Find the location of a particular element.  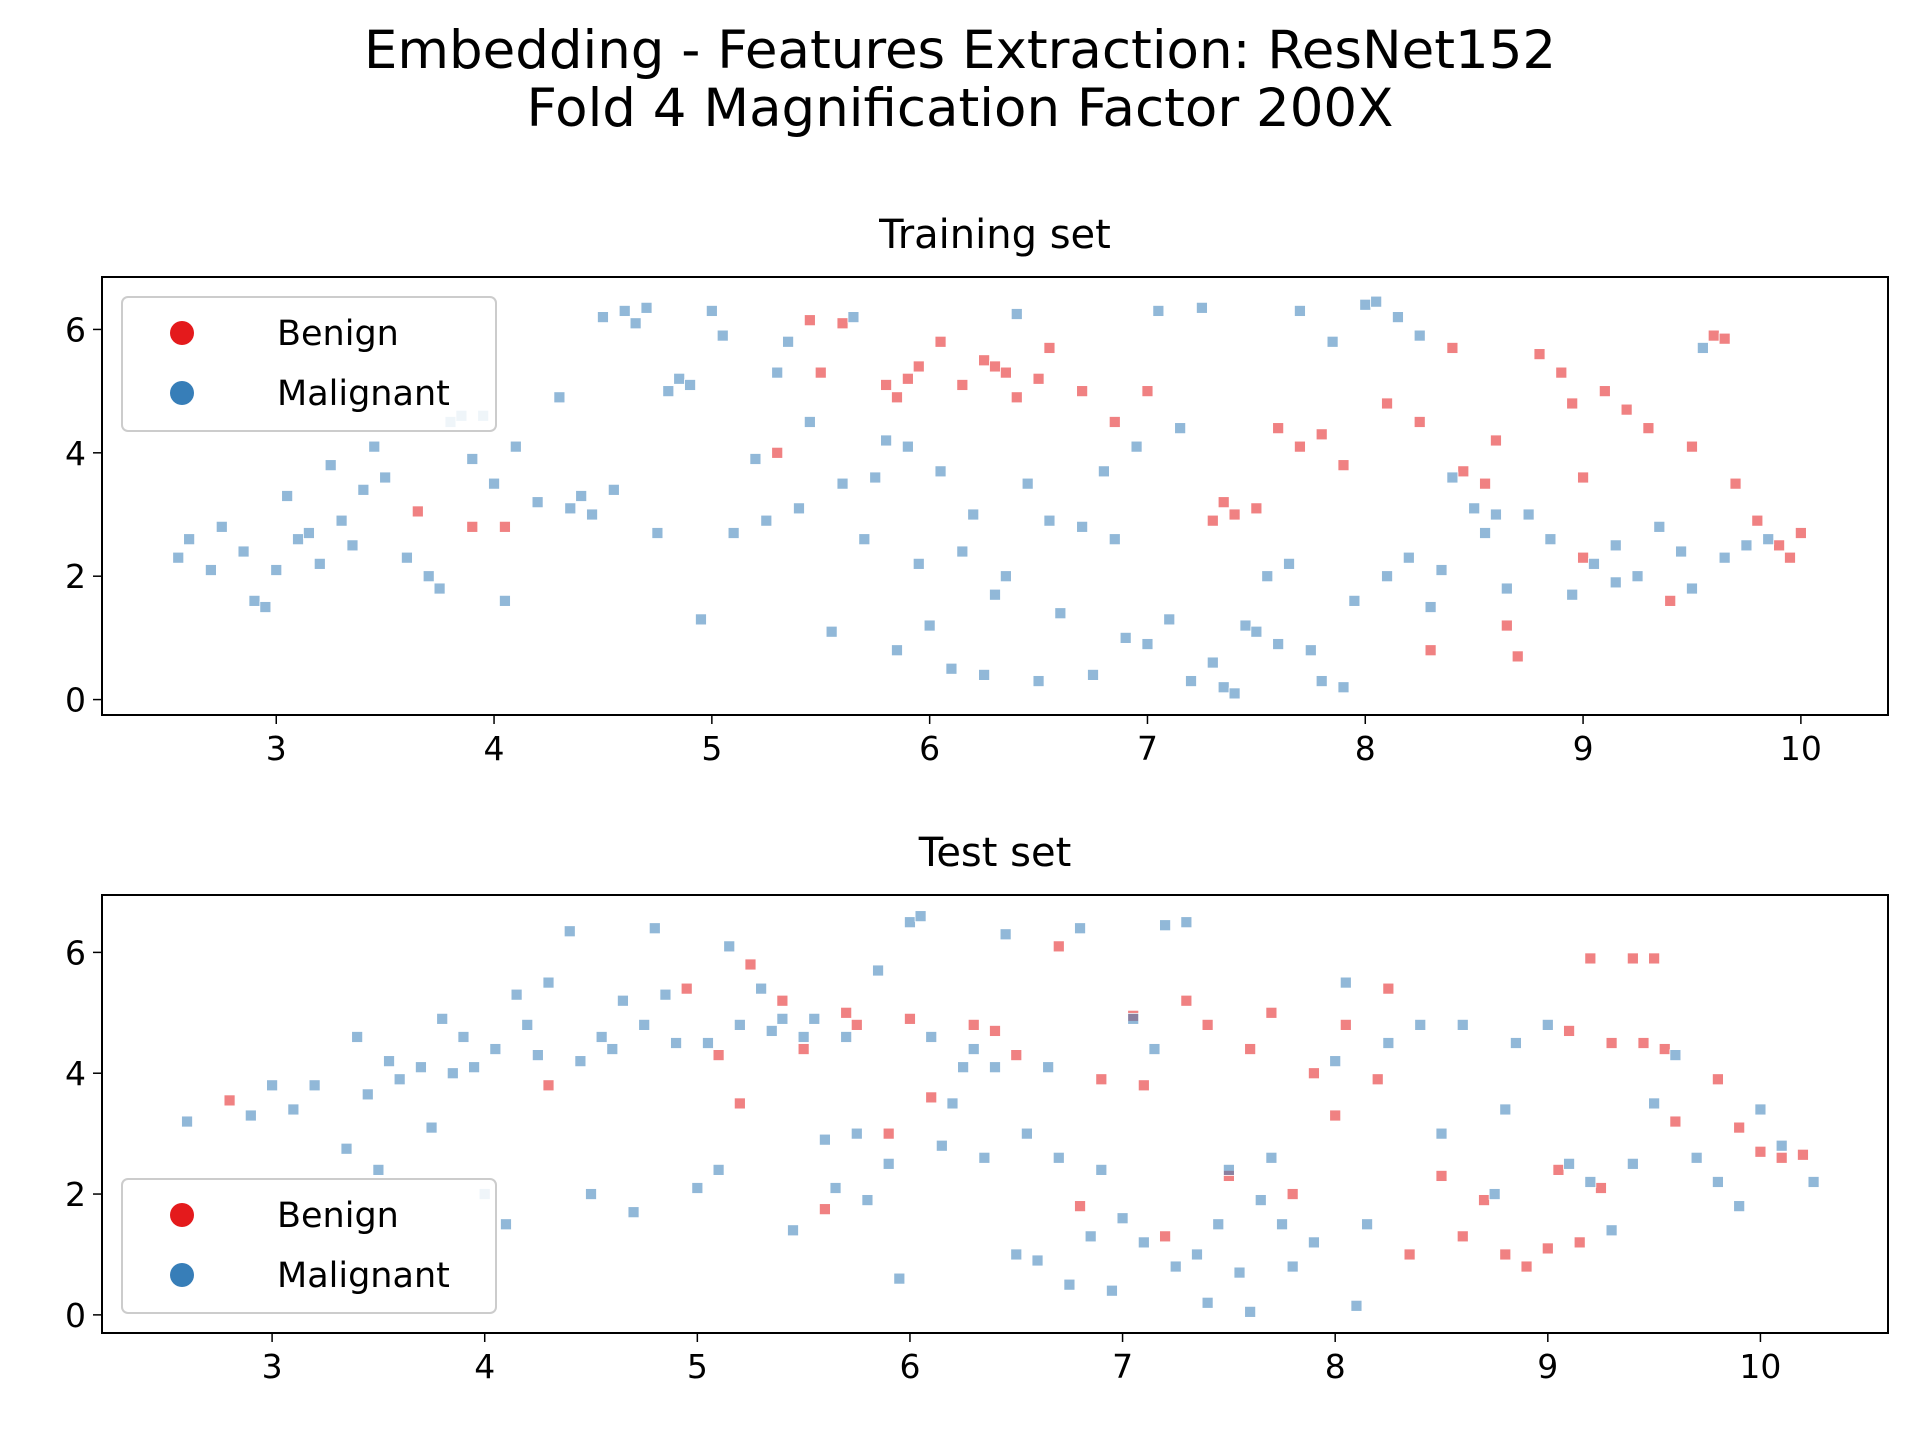

y-tick-label: 2 is located at coordinates (75, 1194).